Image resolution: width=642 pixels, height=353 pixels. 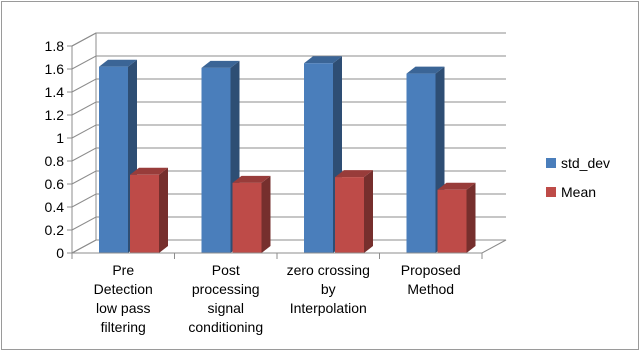 What do you see at coordinates (578, 177) in the screenshot?
I see `legend: std_dev Mean` at bounding box center [578, 177].